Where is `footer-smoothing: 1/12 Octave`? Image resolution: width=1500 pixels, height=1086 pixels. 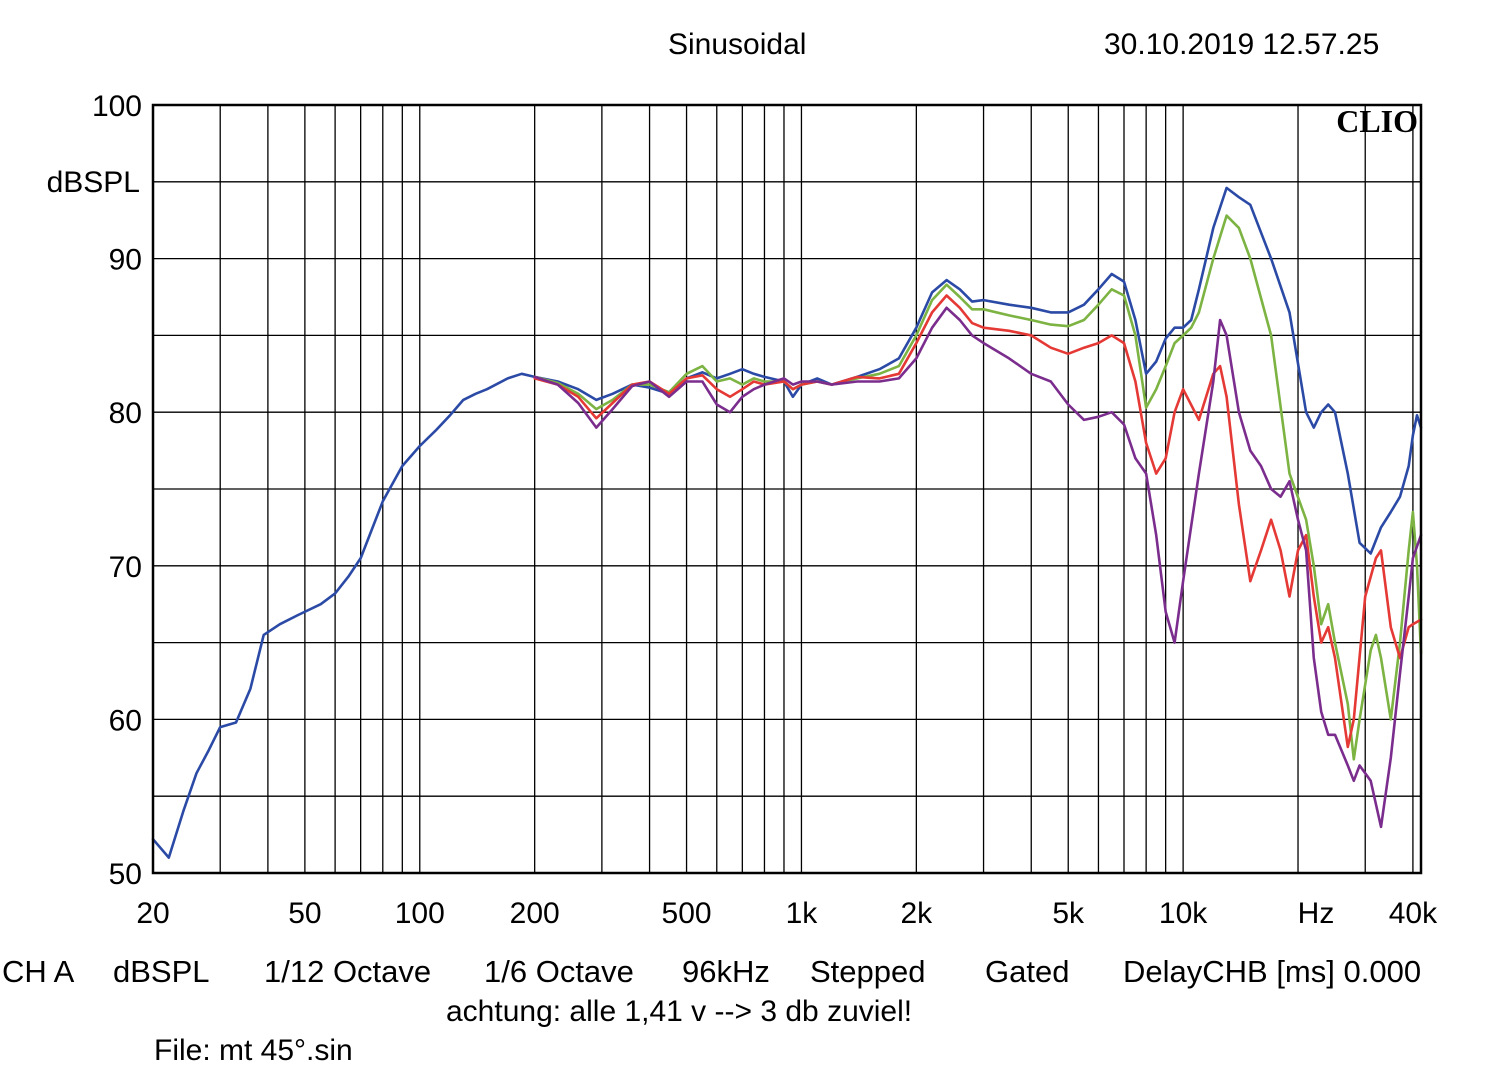 footer-smoothing: 1/12 Octave is located at coordinates (348, 971).